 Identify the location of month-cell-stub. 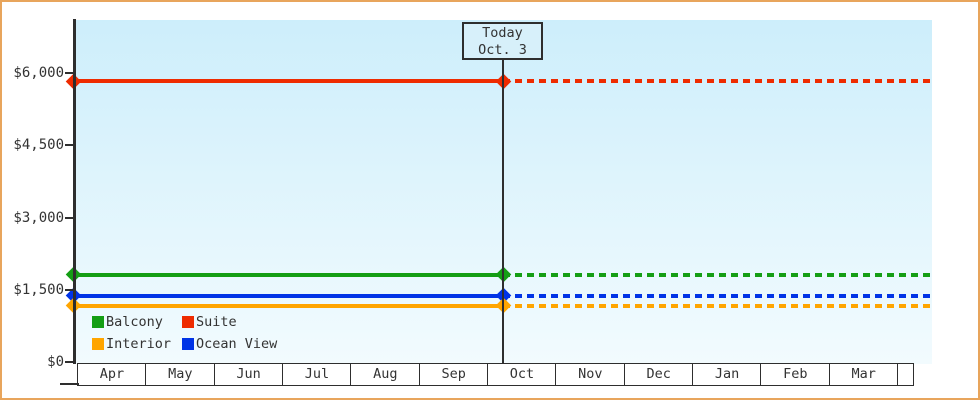
(906, 374).